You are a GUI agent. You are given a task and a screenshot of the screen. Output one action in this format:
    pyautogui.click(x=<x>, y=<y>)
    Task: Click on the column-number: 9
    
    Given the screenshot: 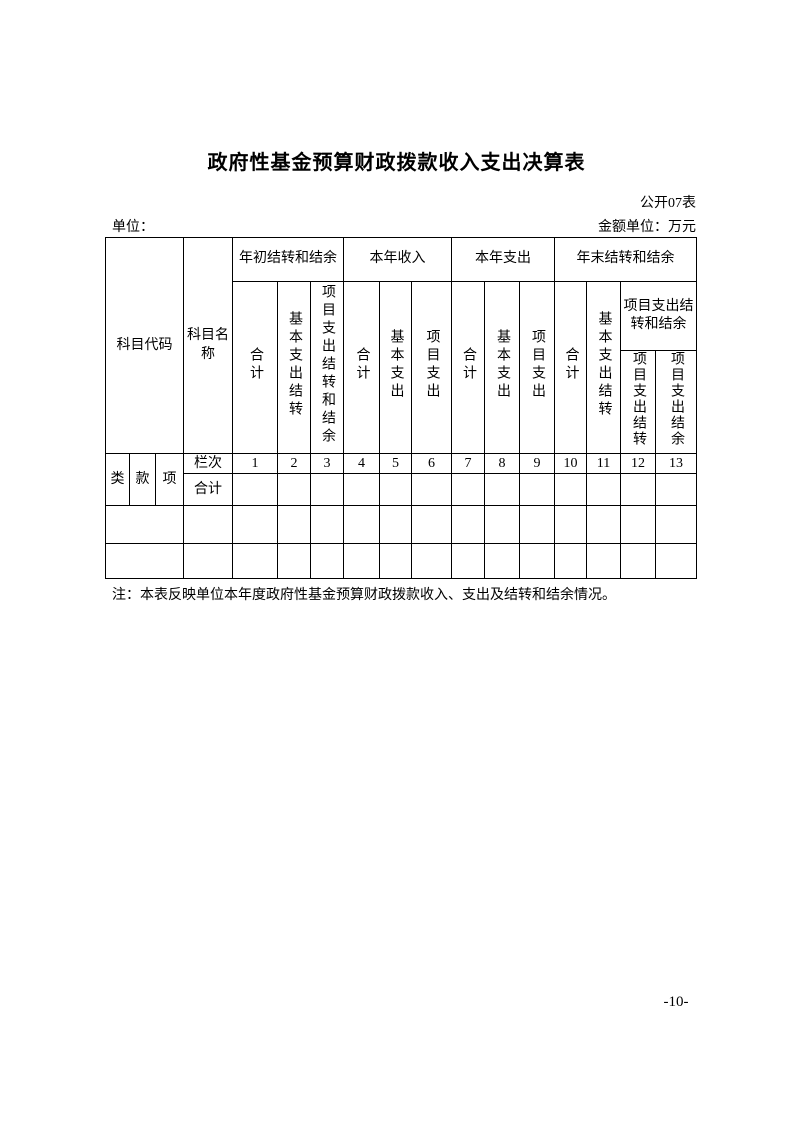 What is the action you would take?
    pyautogui.click(x=537, y=464)
    